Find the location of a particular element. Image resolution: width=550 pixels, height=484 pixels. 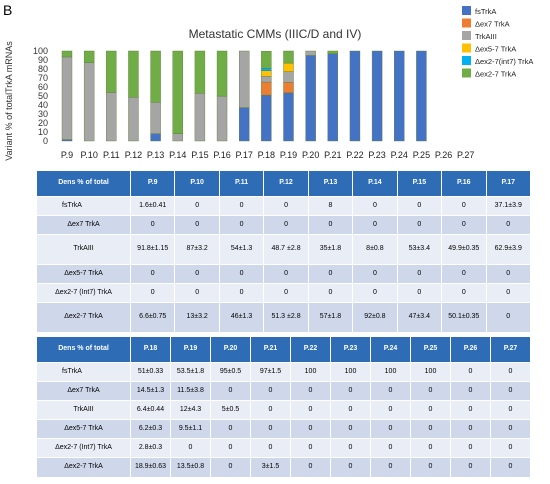

table-cell: 51.3 ±2.8 is located at coordinates (286, 317).